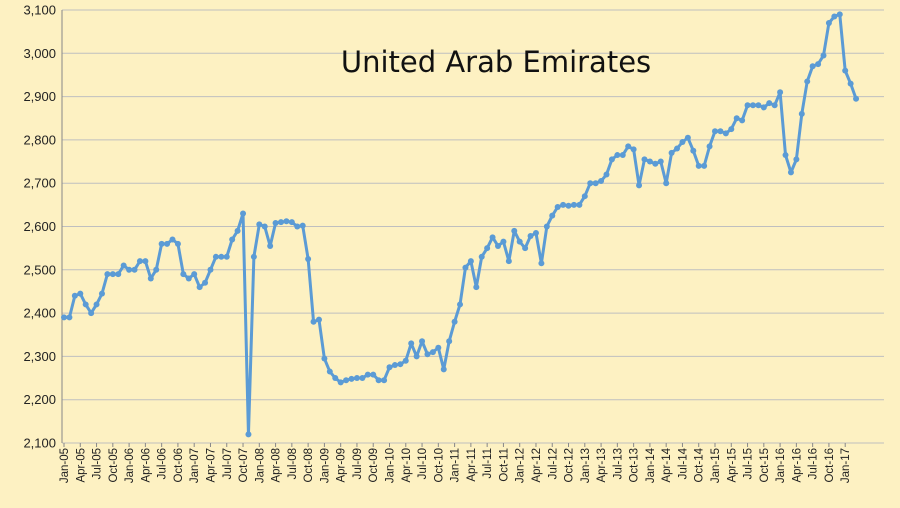 This screenshot has width=900, height=508. I want to click on x-tick-label: Jul-06, so click(163, 463).